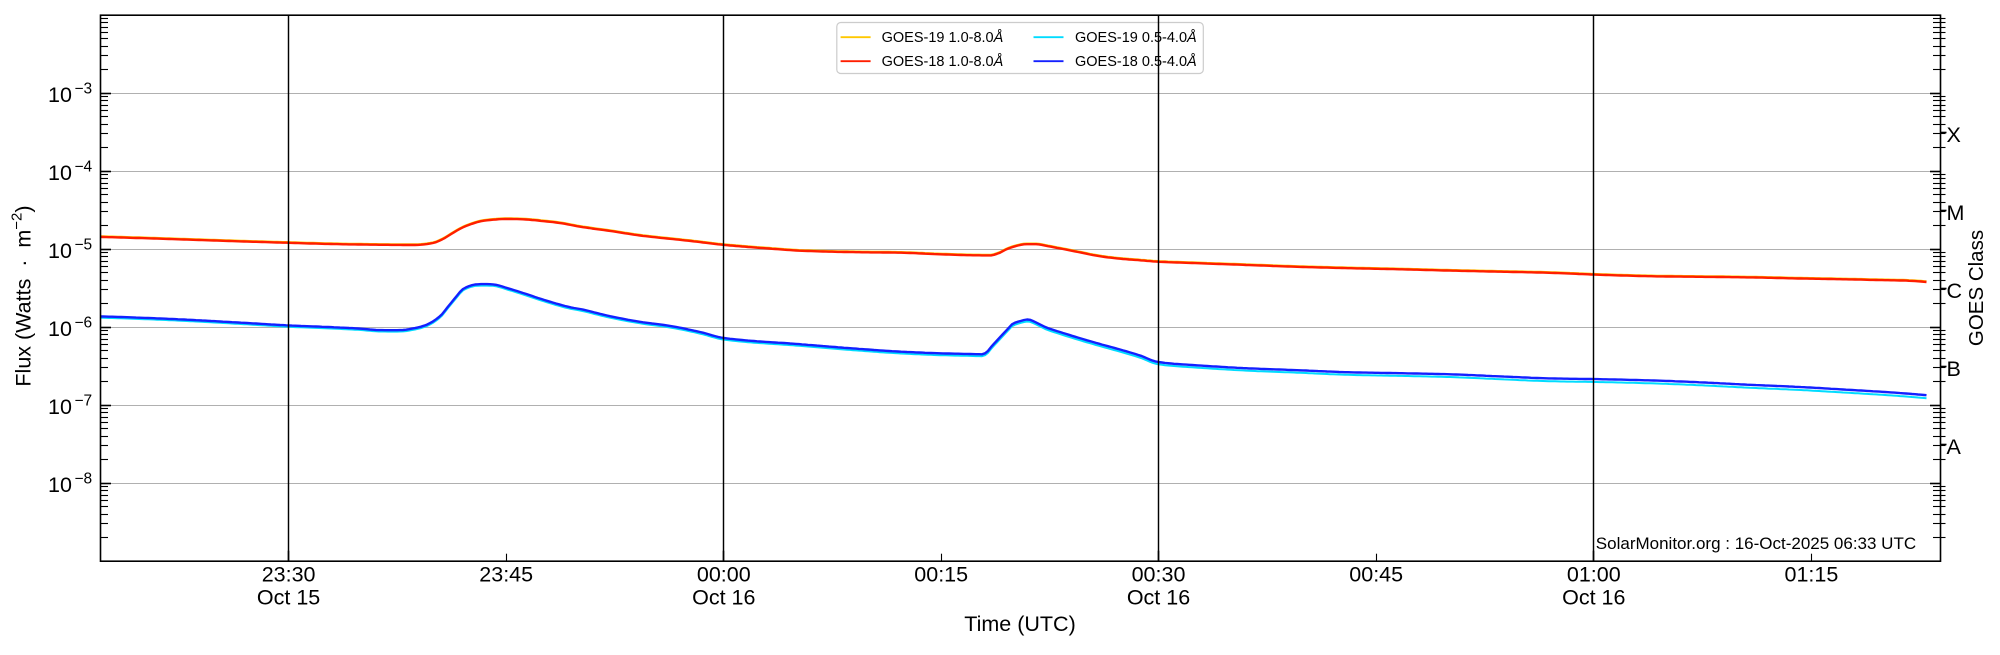 The width and height of the screenshot is (2000, 655). What do you see at coordinates (84, 479) in the screenshot?
I see `svg-text: −8` at bounding box center [84, 479].